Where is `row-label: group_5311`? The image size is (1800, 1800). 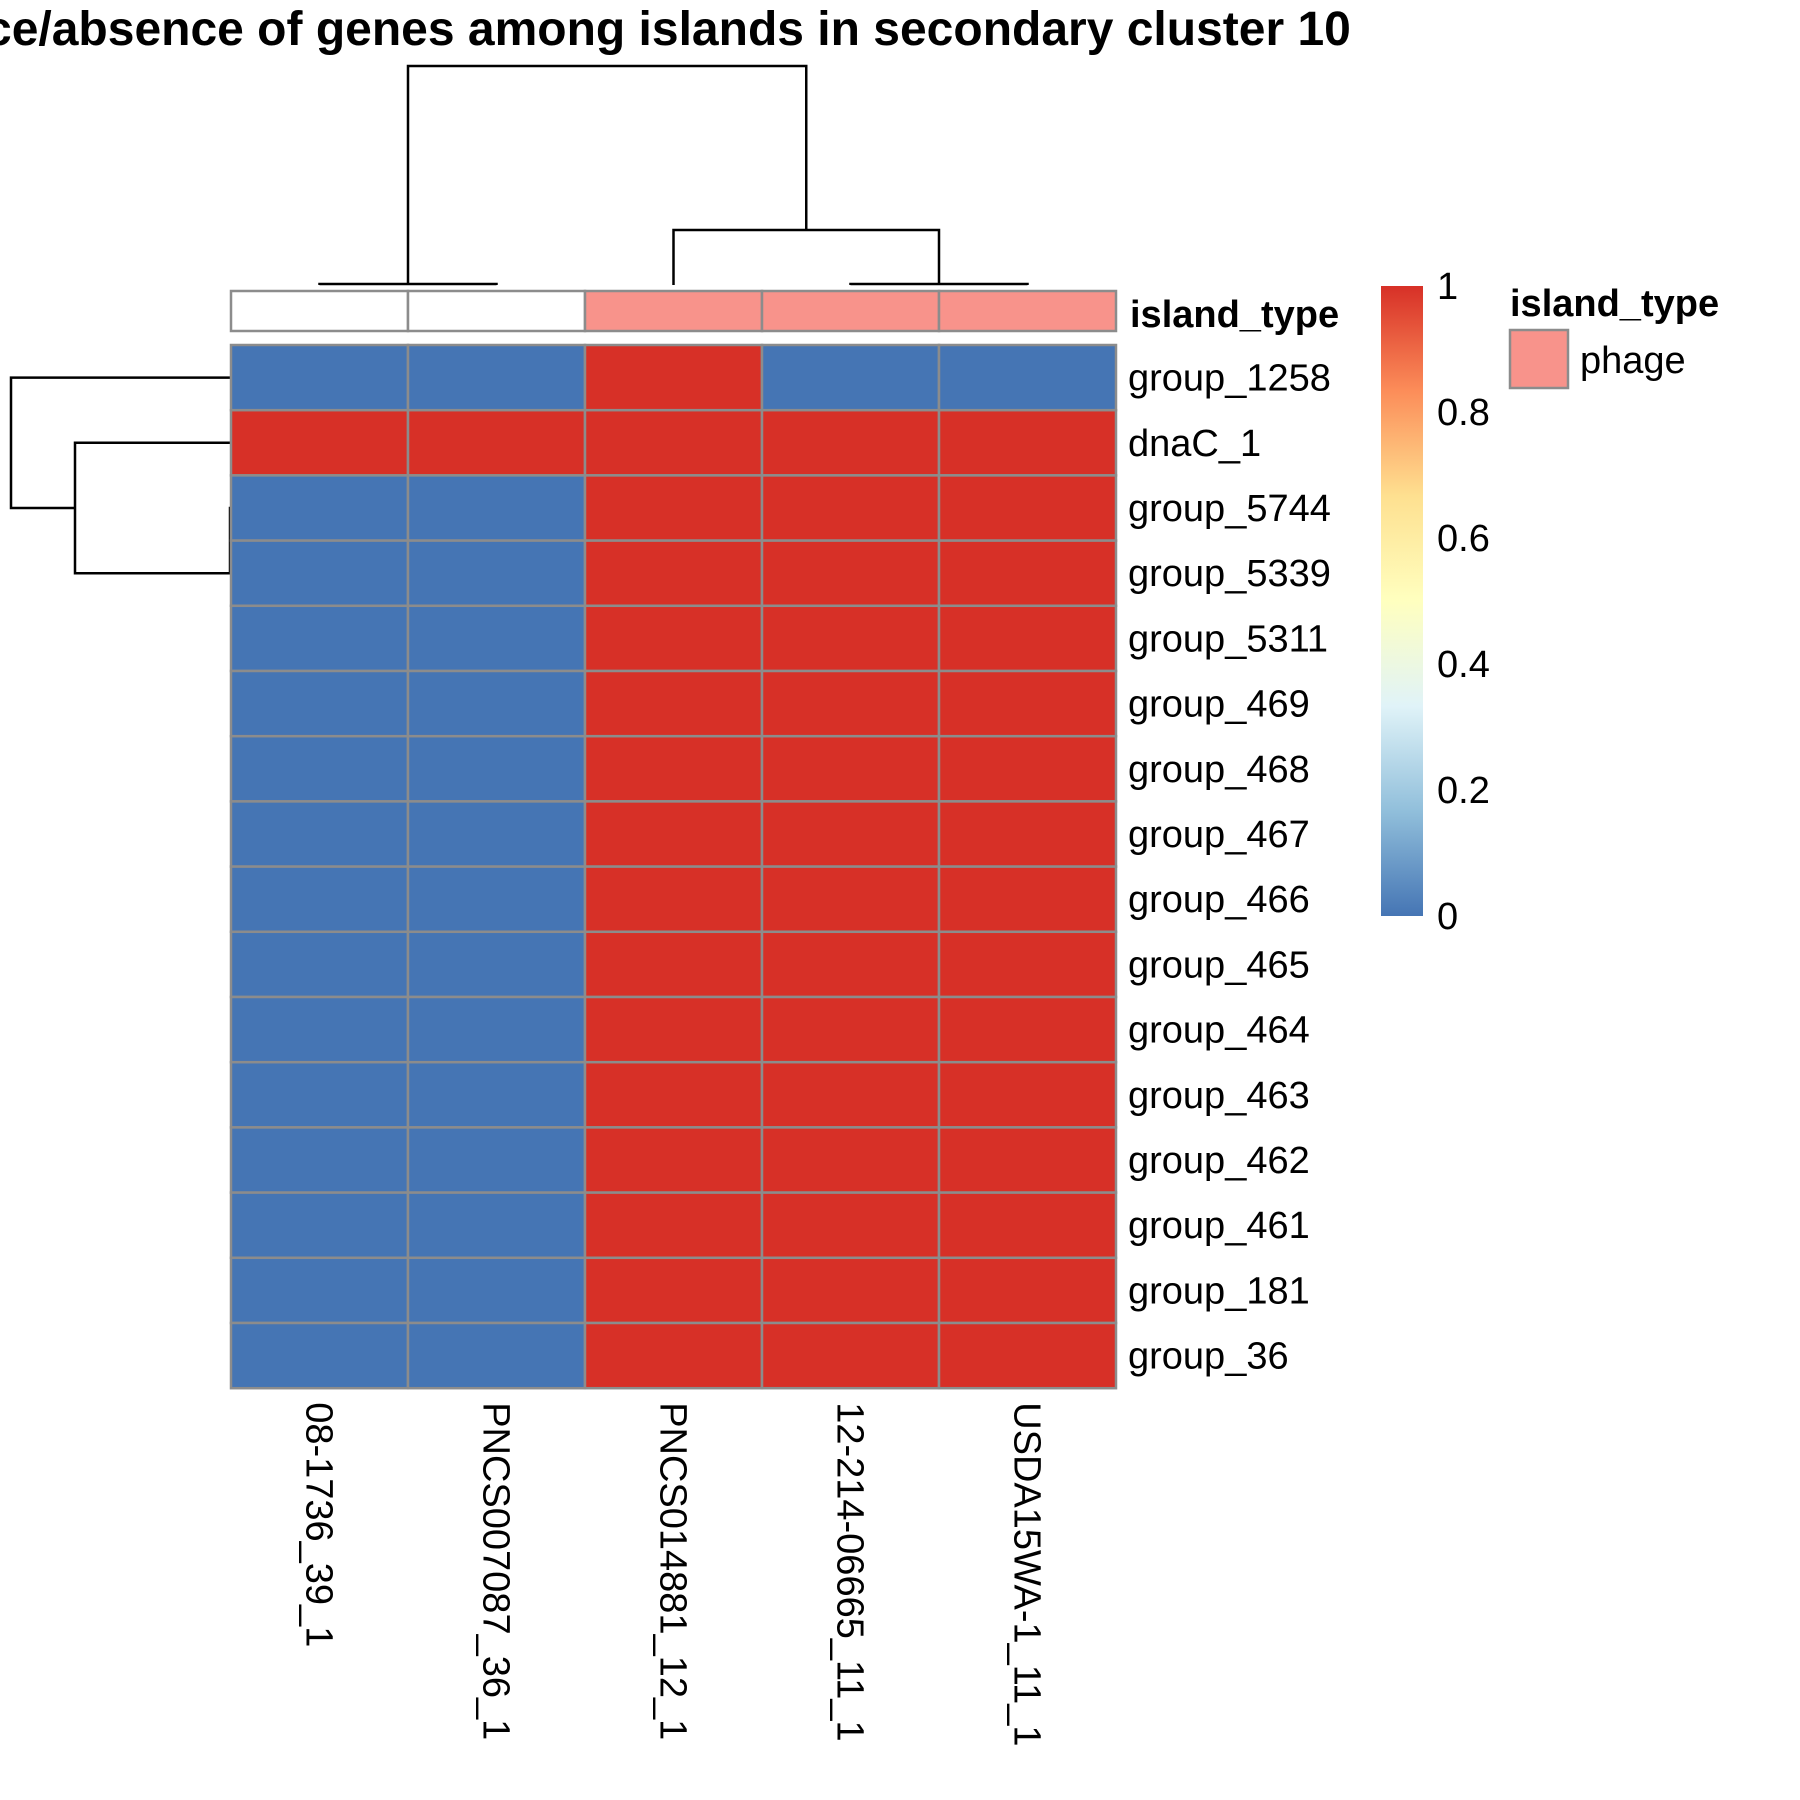
row-label: group_5311 is located at coordinates (1228, 639).